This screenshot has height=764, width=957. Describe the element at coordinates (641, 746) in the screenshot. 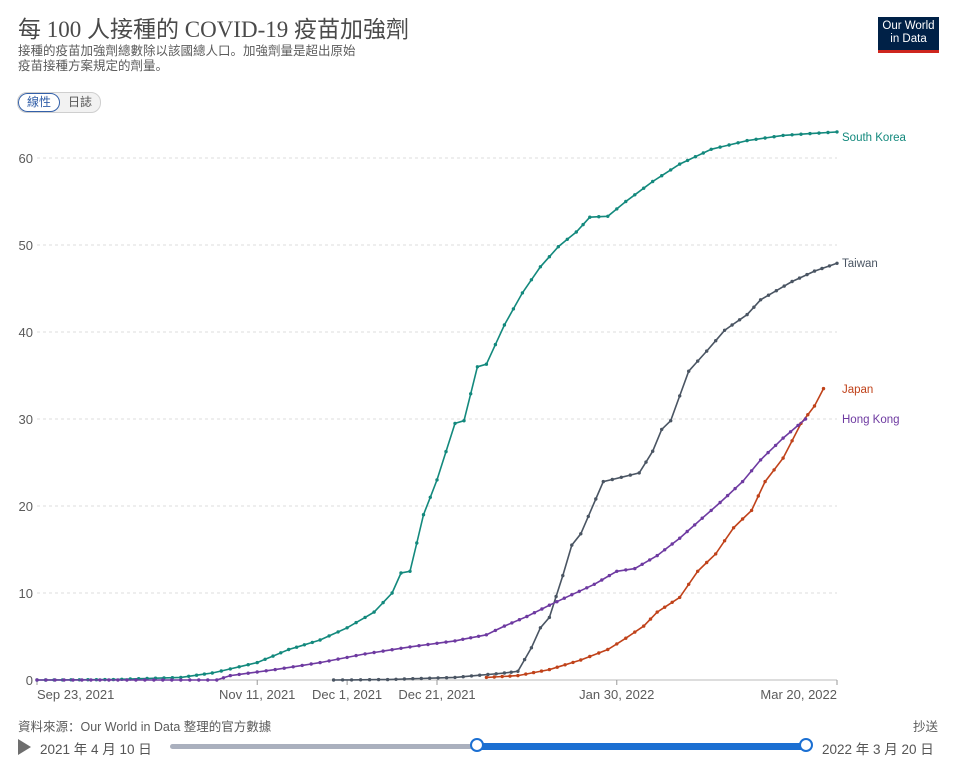

I see `timeline-selected-range` at that location.